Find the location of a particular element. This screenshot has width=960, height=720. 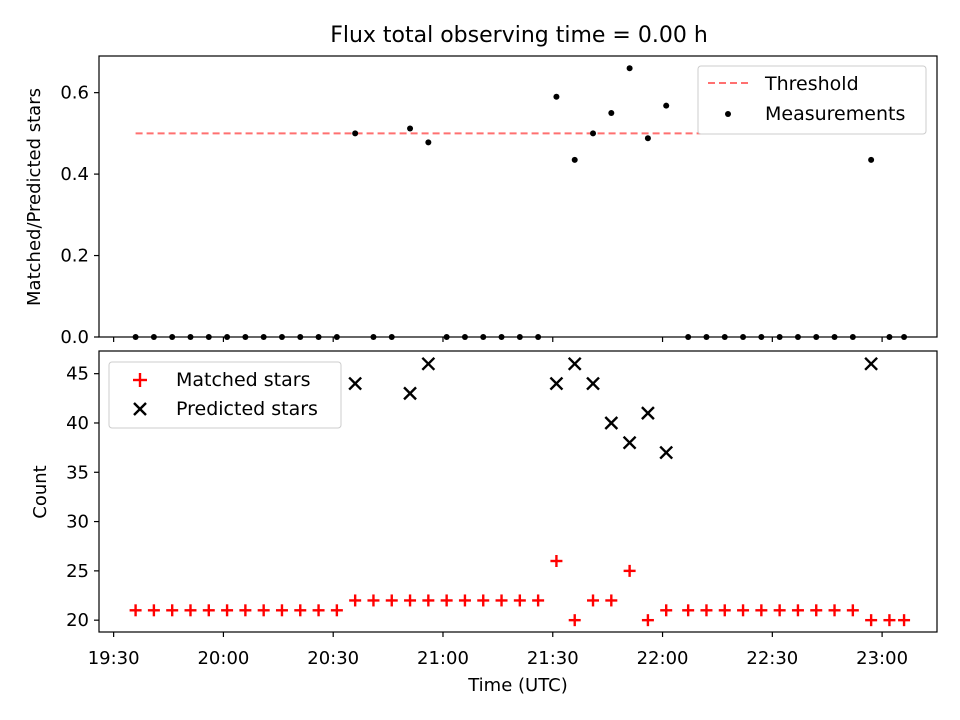

count-y-axis-label: Count is located at coordinates (40, 491).